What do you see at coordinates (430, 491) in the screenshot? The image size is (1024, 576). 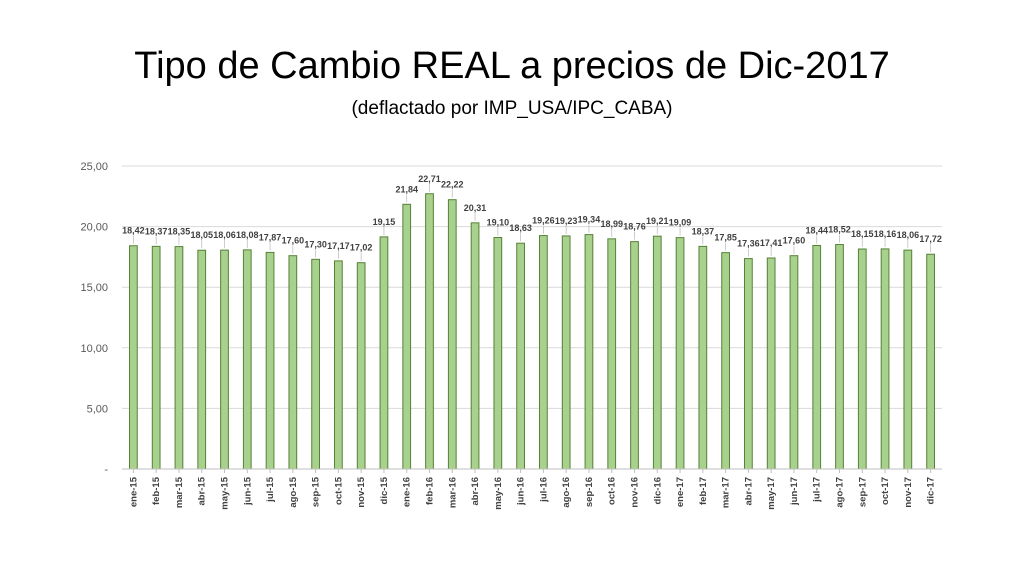 I see `x-tick-label: feb-16` at bounding box center [430, 491].